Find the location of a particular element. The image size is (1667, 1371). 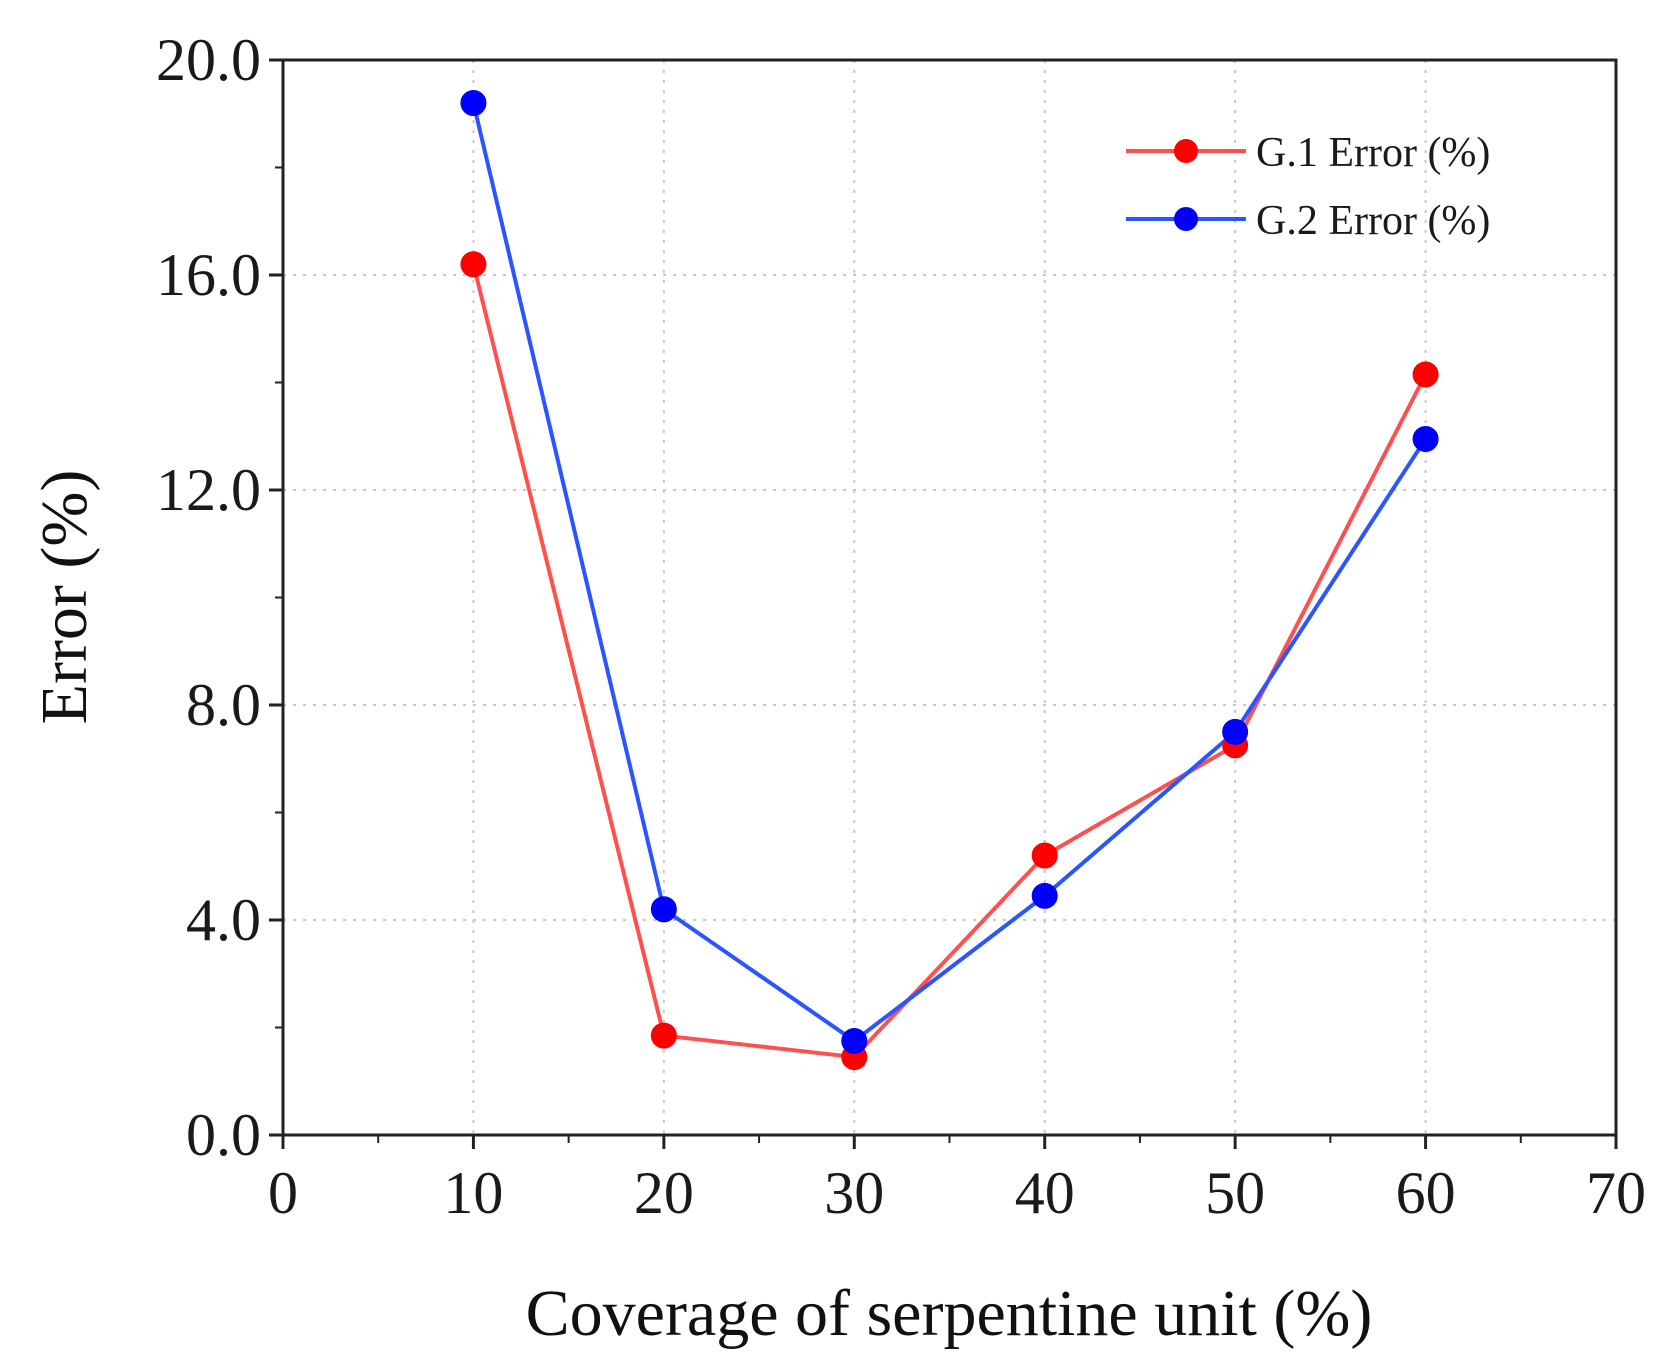

y-tick-label: 20.0 is located at coordinates (208, 60).